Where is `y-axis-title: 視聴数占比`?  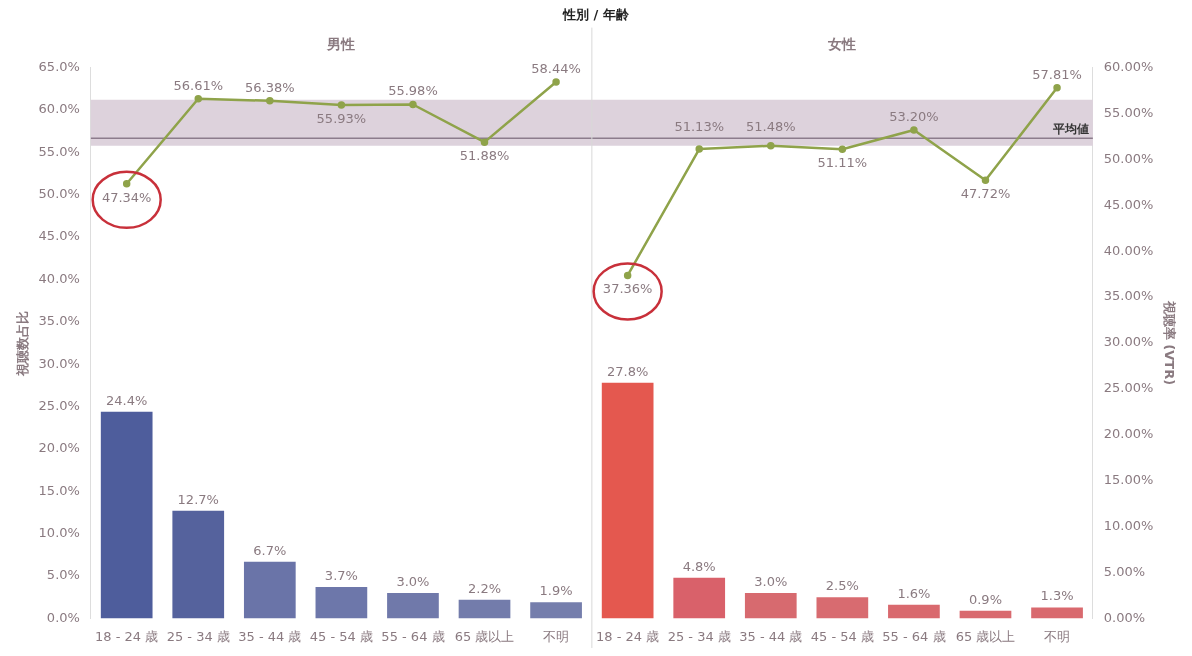 y-axis-title: 視聴数占比 is located at coordinates (23, 343).